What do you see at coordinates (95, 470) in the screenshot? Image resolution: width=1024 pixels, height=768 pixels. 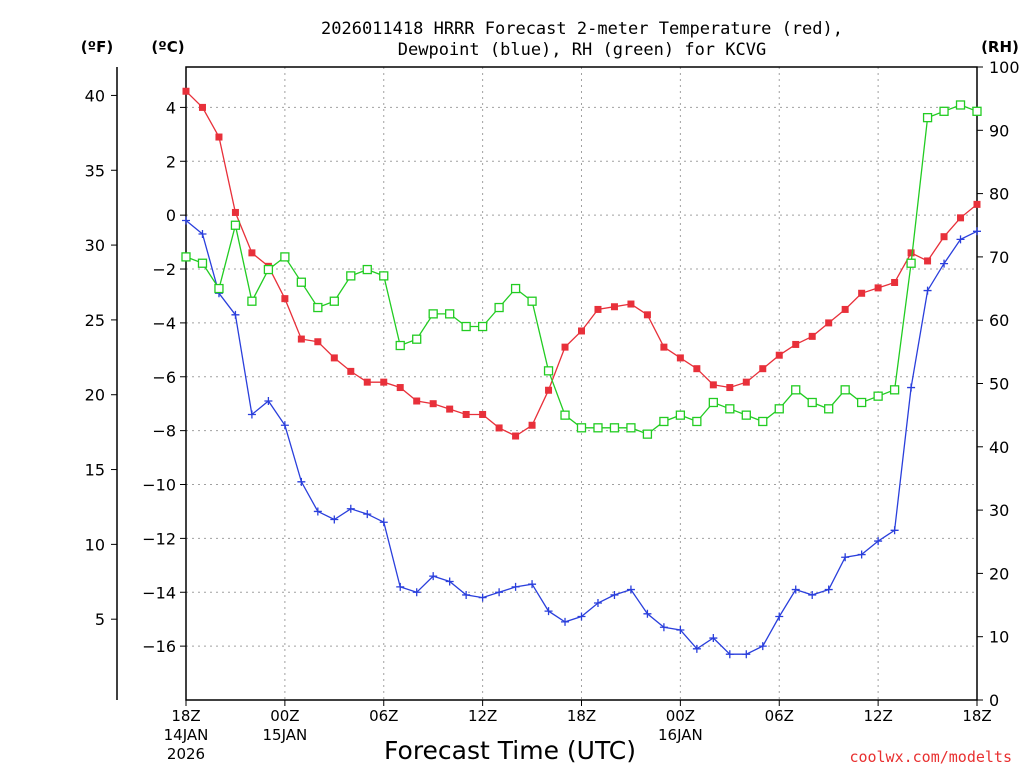 I see `fahrenheit-tick-label: 15` at bounding box center [95, 470].